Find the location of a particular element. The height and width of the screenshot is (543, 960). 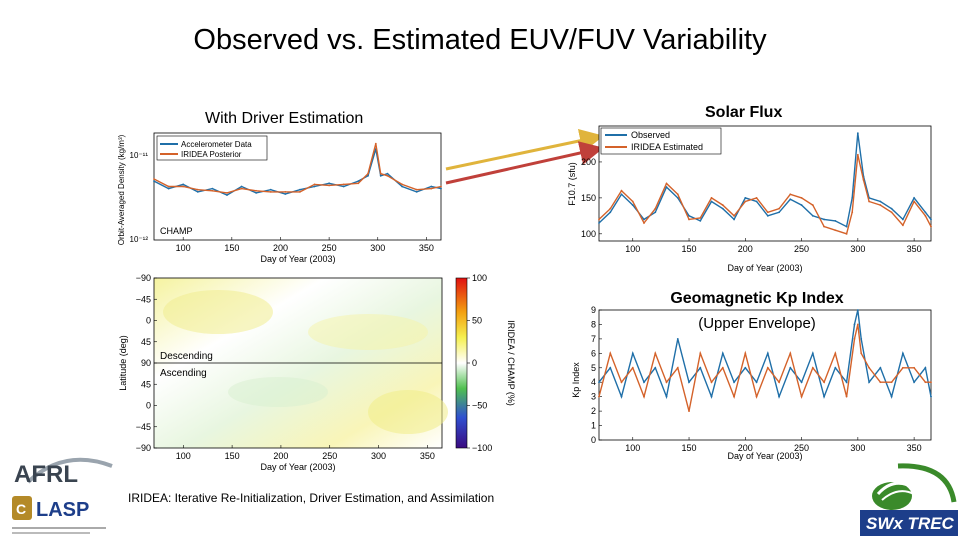

svg-text: C is located at coordinates (21, 509).